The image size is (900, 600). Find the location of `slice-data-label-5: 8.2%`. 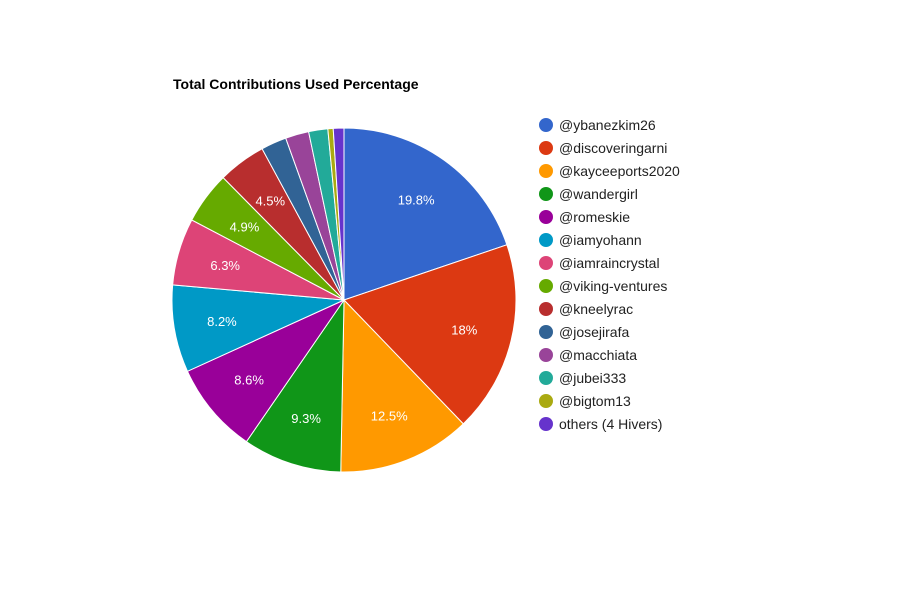

slice-data-label-5: 8.2% is located at coordinates (222, 321).